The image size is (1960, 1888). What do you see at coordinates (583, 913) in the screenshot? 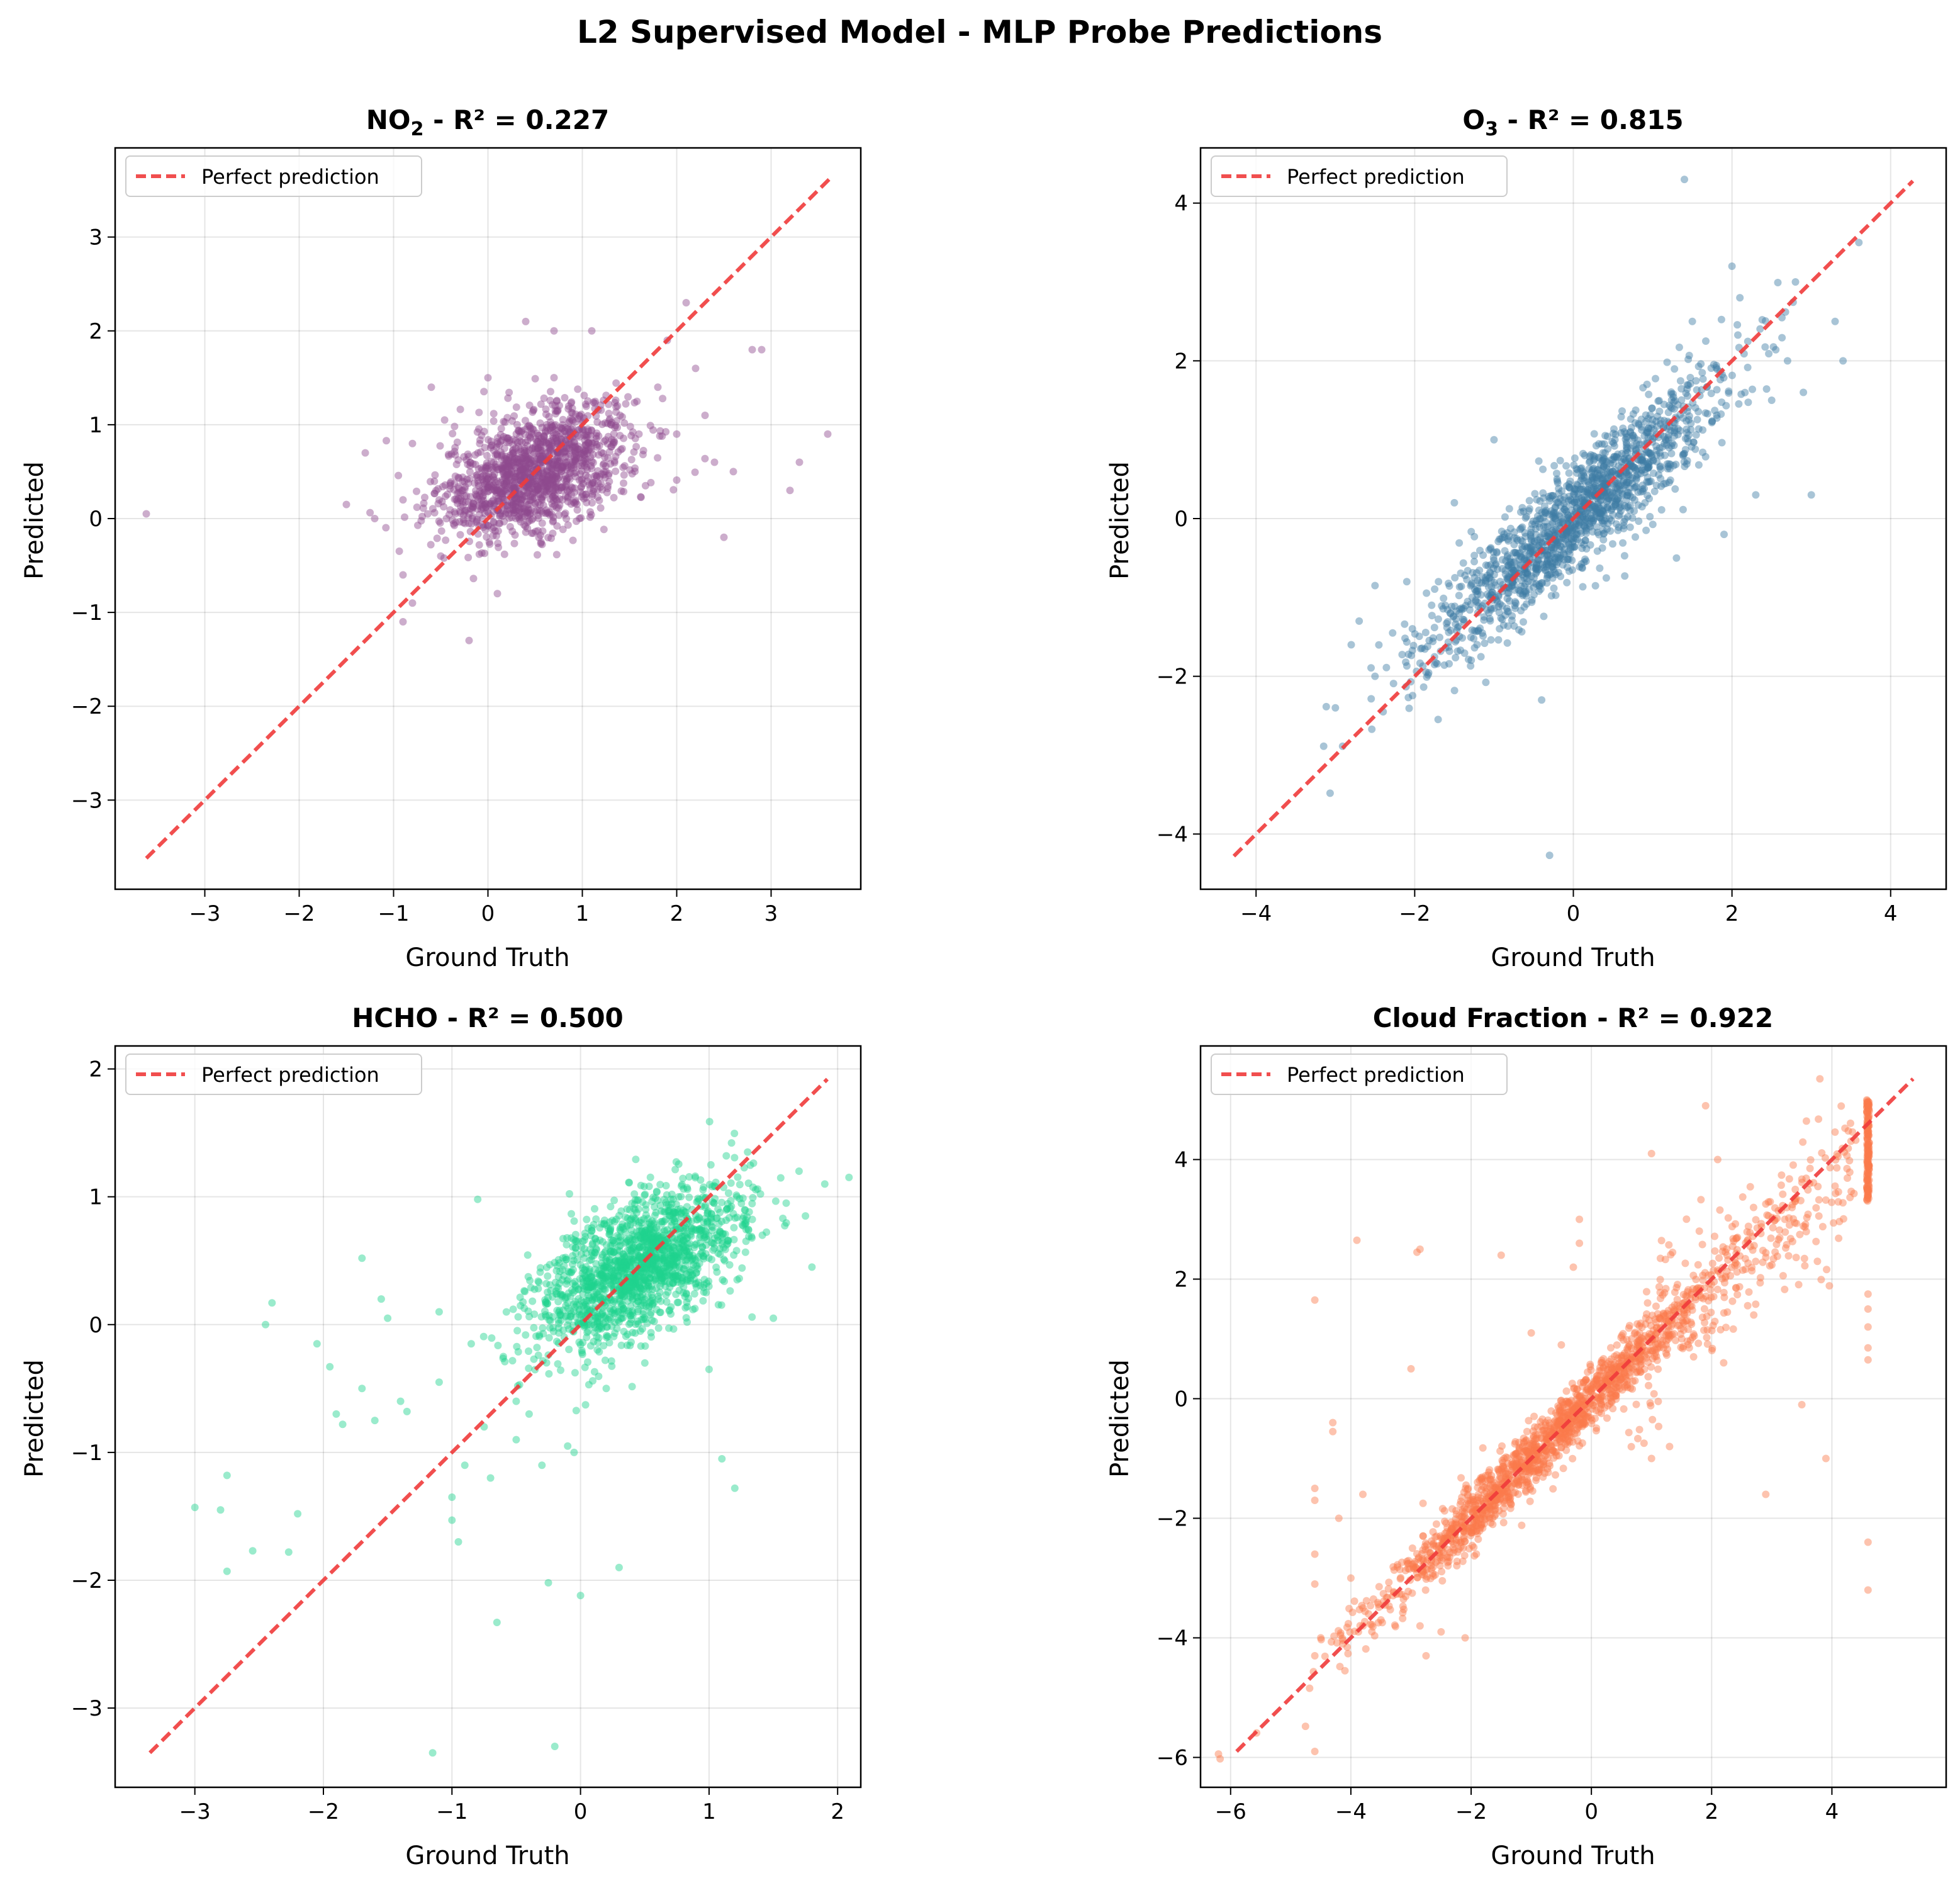
I see `tick-label-x: 1` at bounding box center [583, 913].